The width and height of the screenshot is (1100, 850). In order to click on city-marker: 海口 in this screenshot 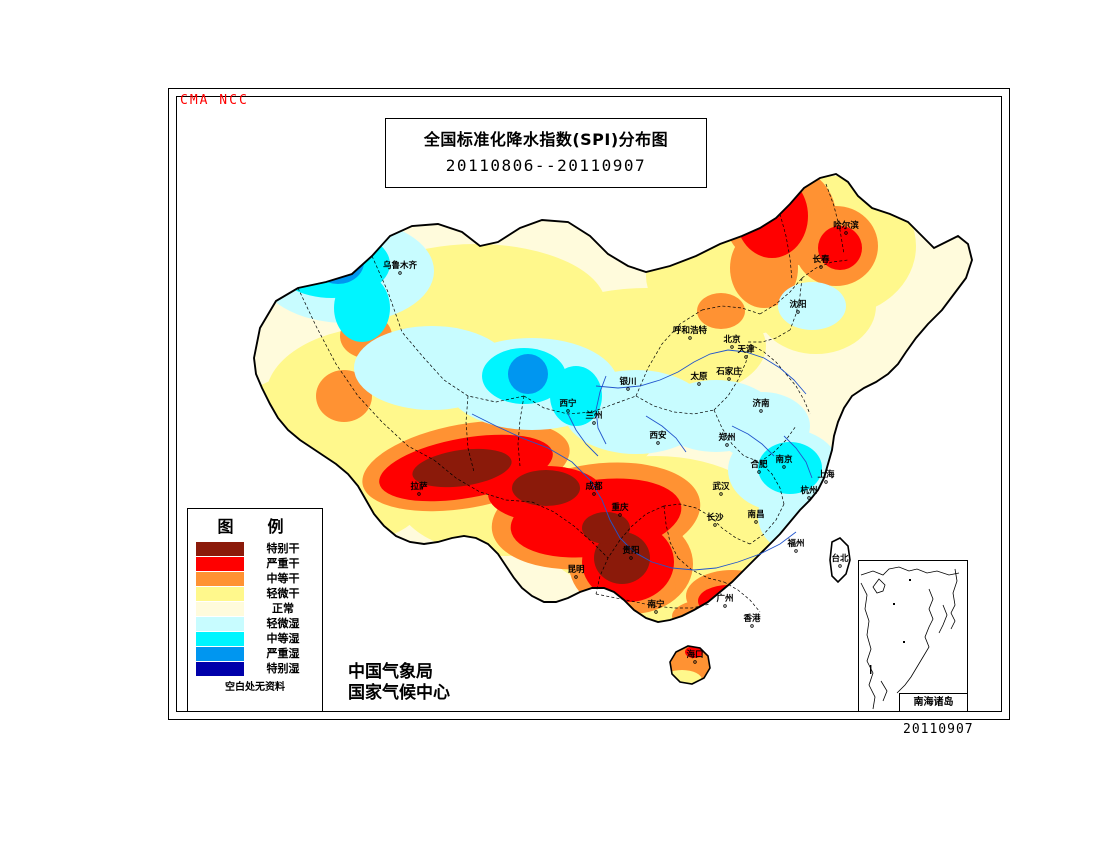, I will do `click(695, 656)`.